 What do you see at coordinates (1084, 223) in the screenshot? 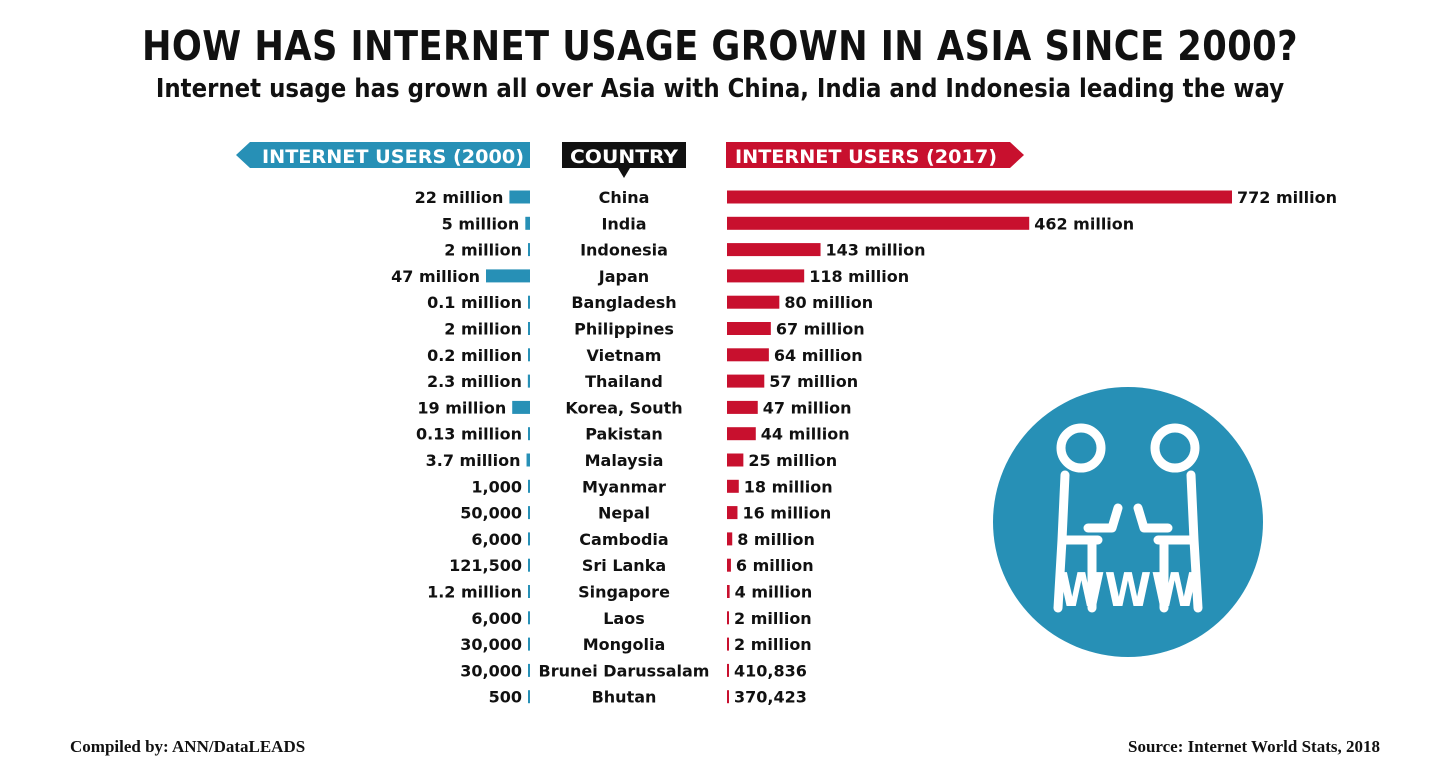
I see `label-2017: 462 million` at bounding box center [1084, 223].